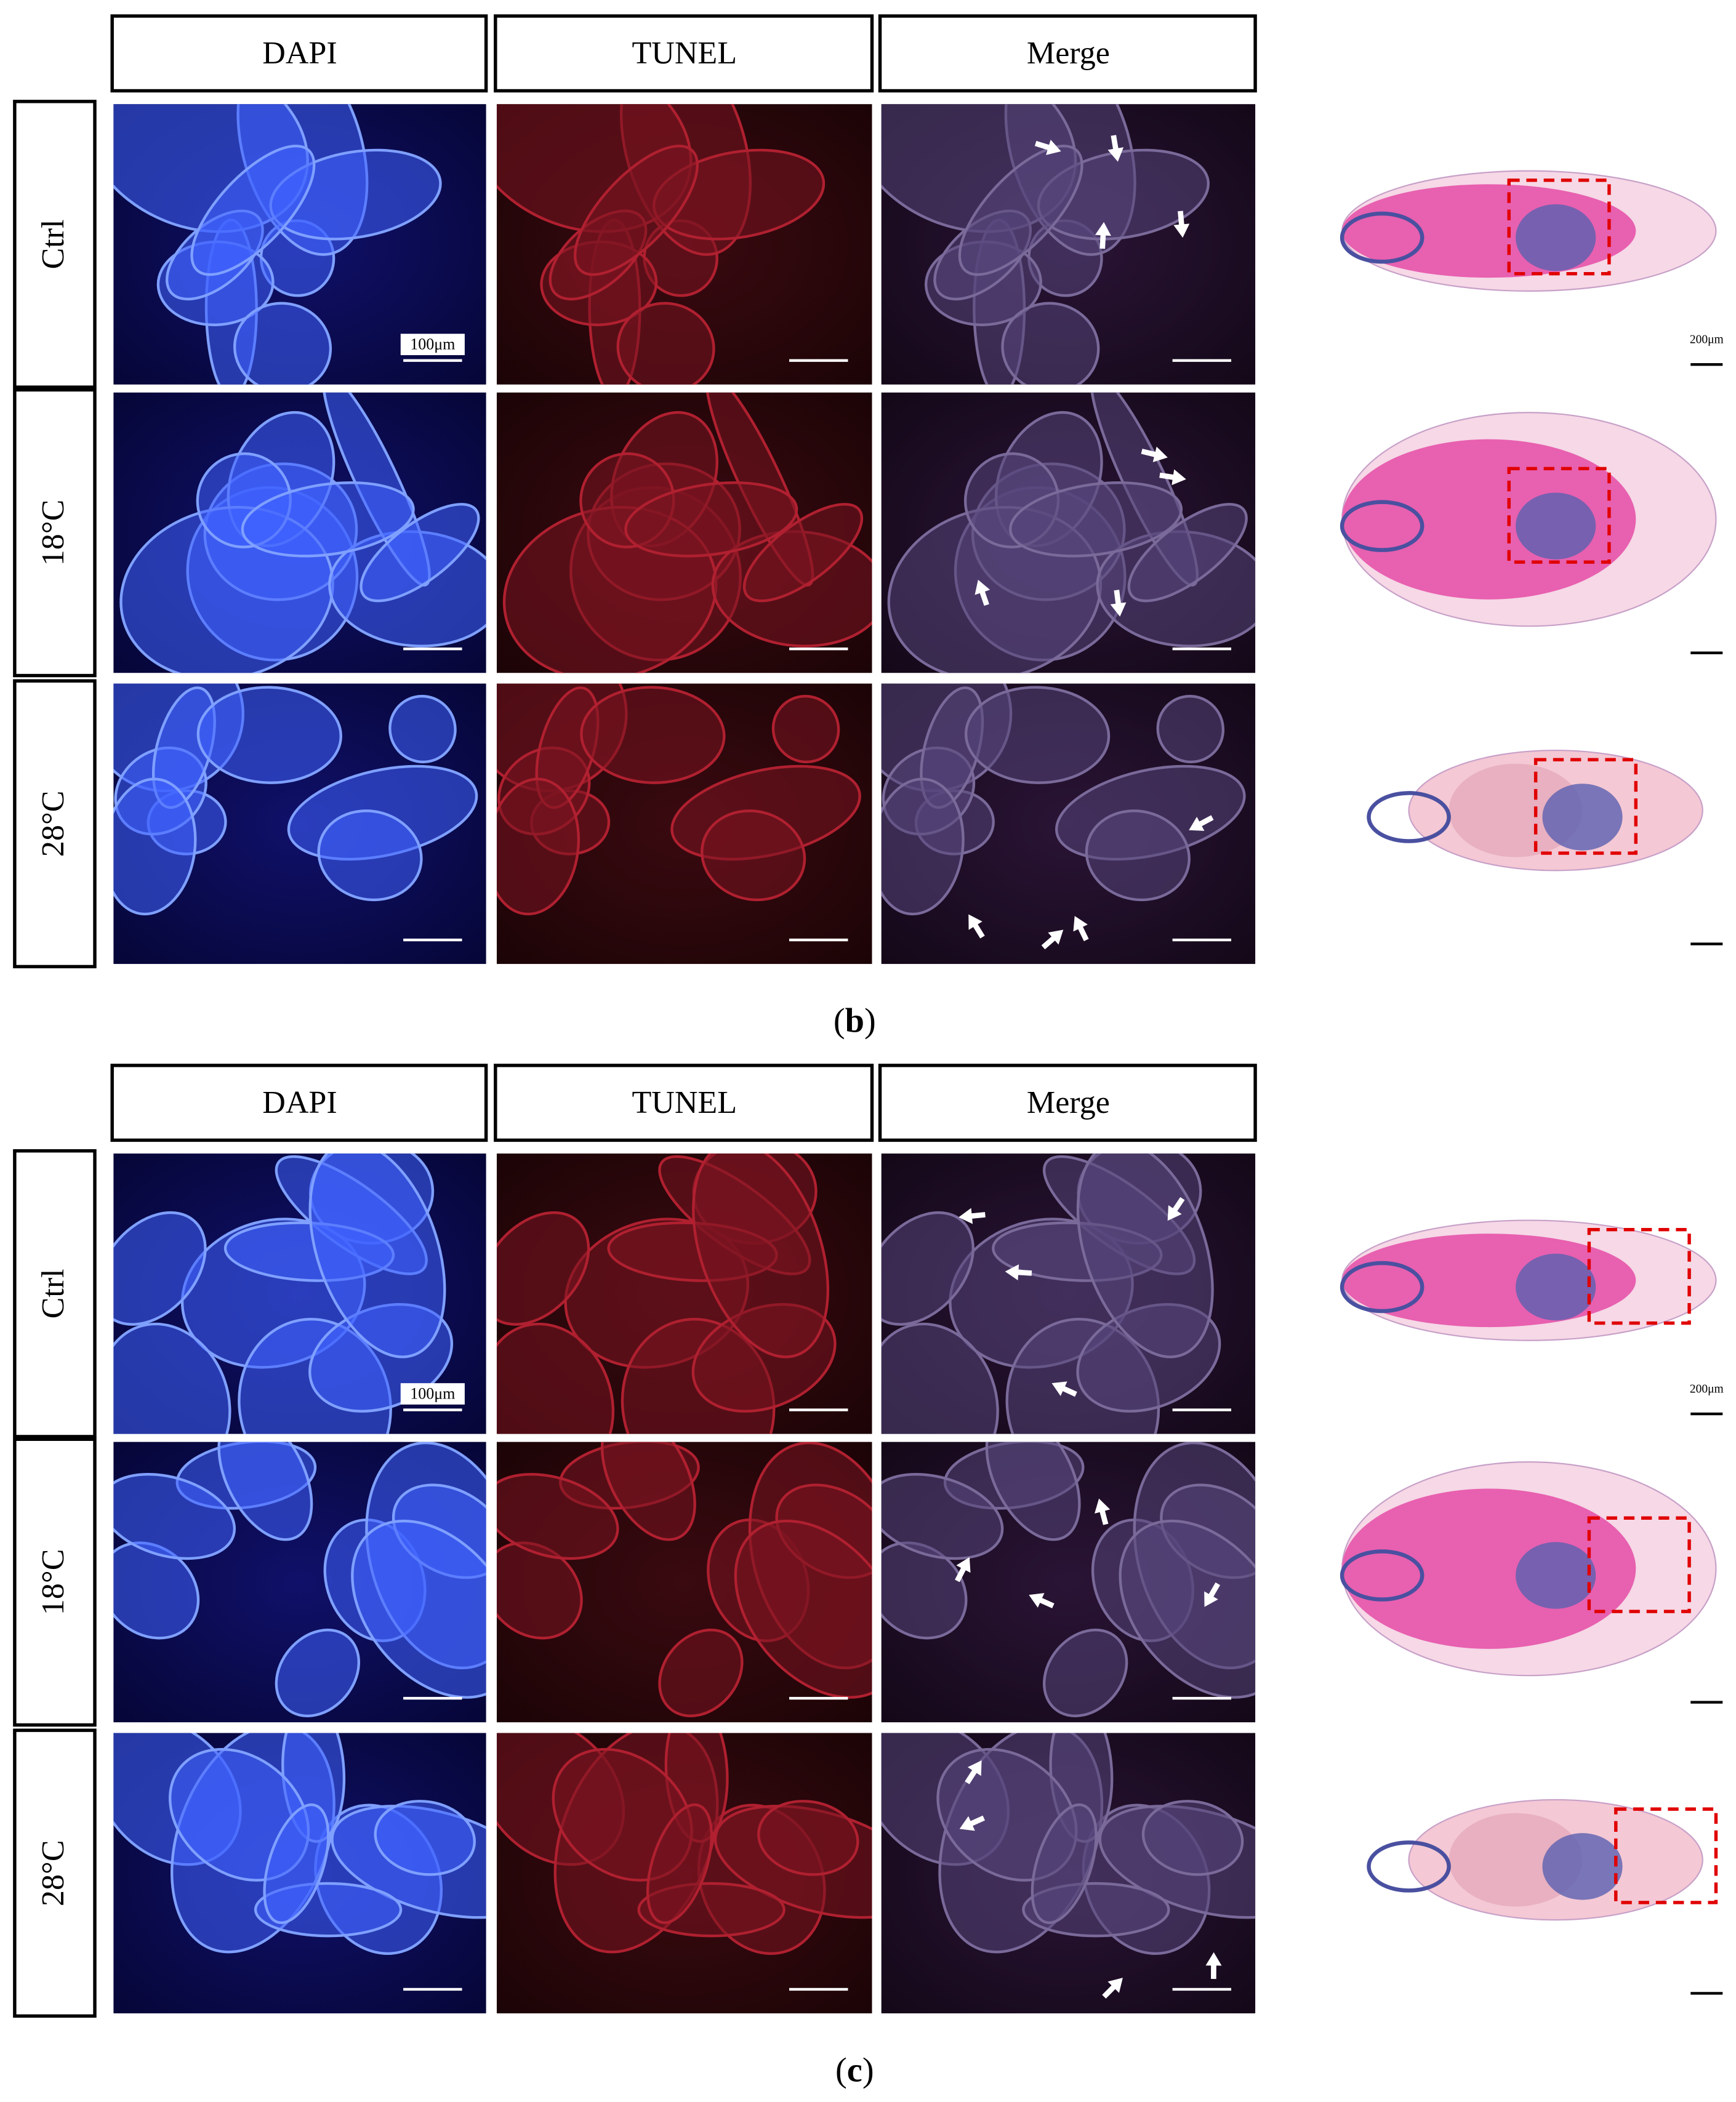 This screenshot has width=1736, height=2102. I want to click on caption: (b), so click(855, 1021).